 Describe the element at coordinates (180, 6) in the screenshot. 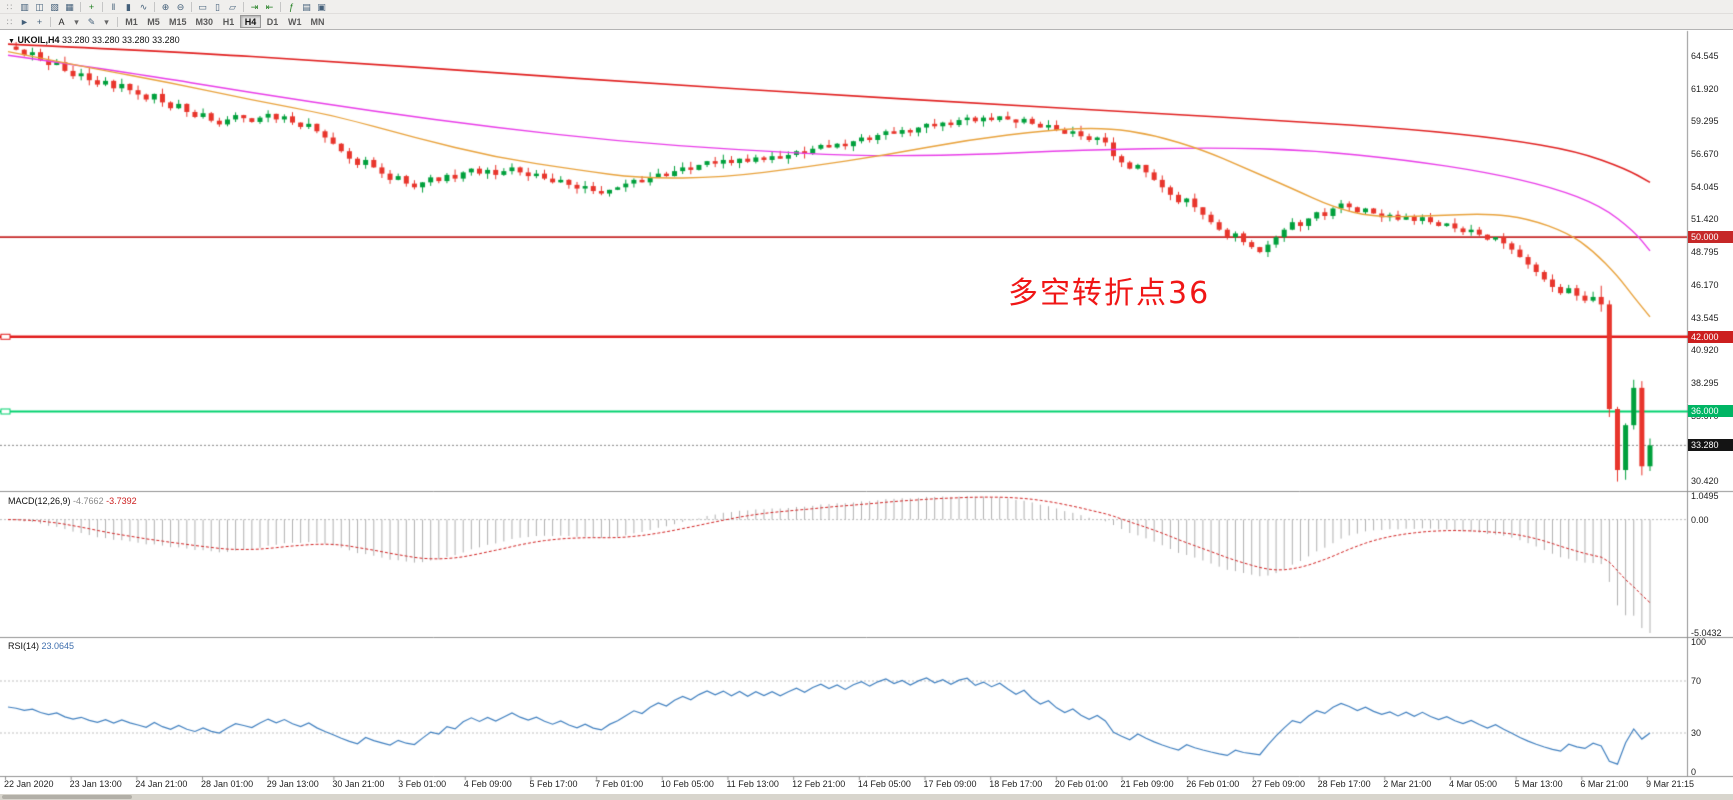

I see `zoom-out-icon: ⊖` at that location.